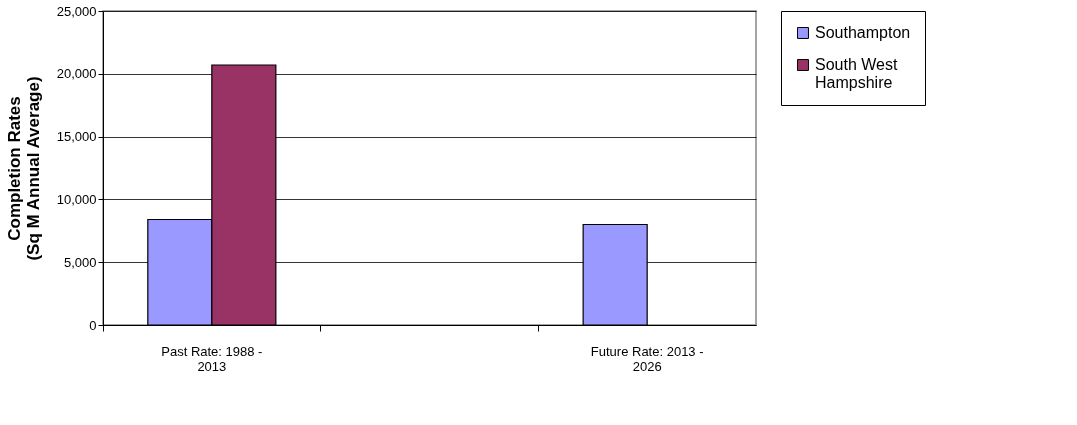 The height and width of the screenshot is (425, 1077). What do you see at coordinates (23, 168) in the screenshot?
I see `y-axis-title: Completion Rates (Sq M Annual Average)` at bounding box center [23, 168].